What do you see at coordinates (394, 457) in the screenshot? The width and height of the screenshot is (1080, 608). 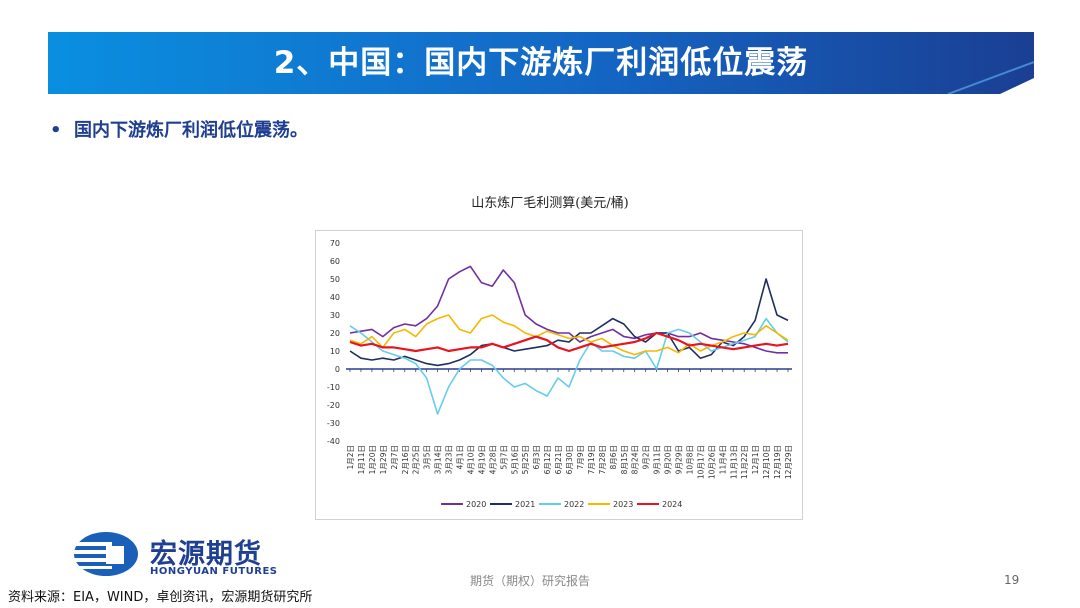 I see `x-tick-label: 2月7日` at bounding box center [394, 457].